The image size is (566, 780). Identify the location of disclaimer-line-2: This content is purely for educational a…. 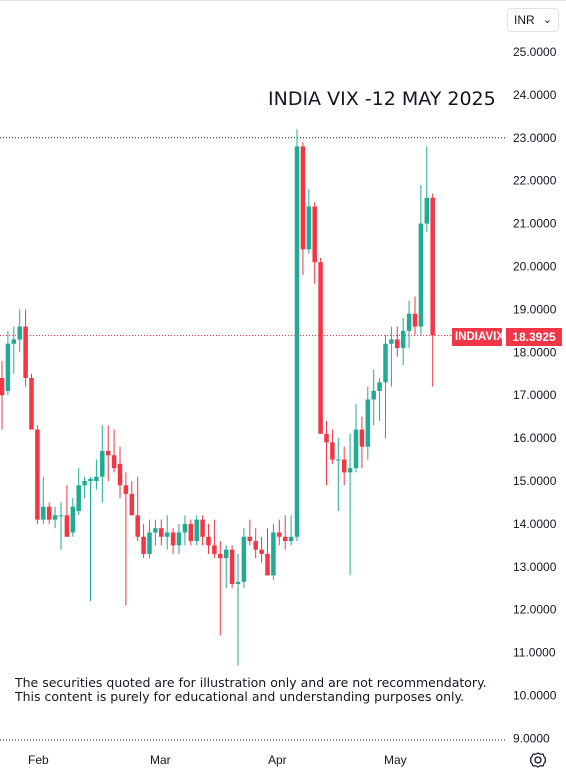
(240, 696).